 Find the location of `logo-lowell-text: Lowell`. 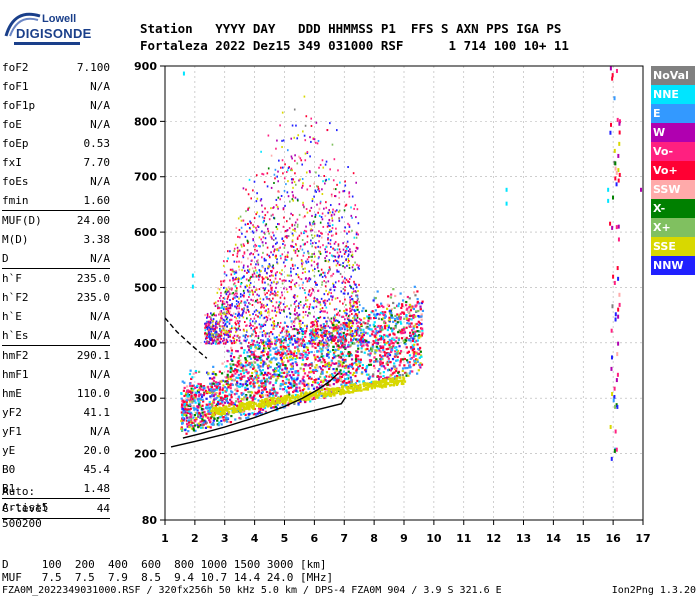

logo-lowell-text: Lowell is located at coordinates (59, 19).